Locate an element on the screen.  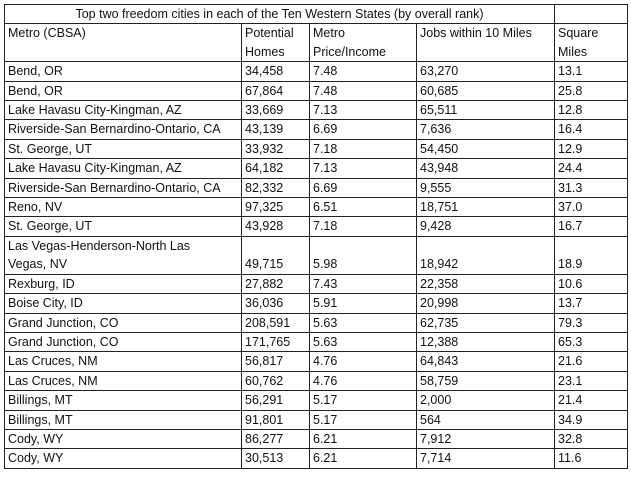
cell-metro: Billings, MT is located at coordinates (123, 400).